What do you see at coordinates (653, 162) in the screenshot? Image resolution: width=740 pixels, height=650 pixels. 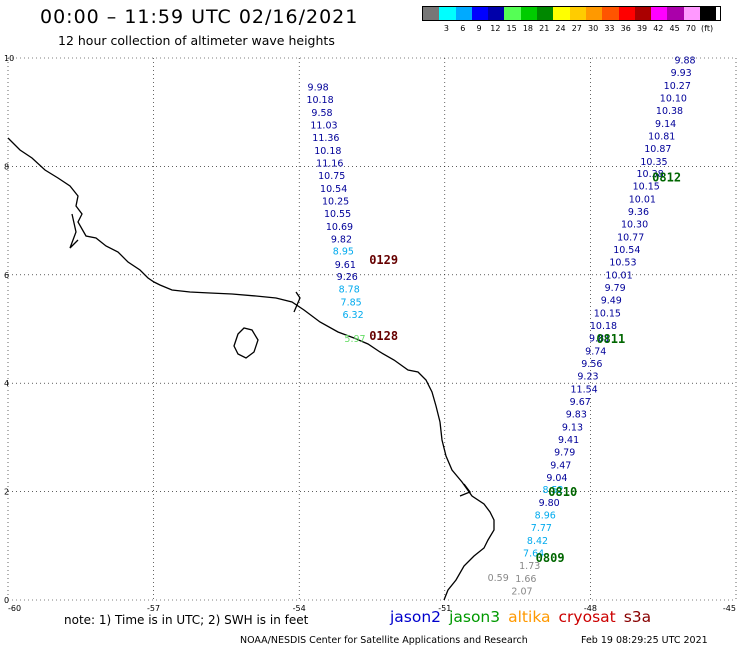 I see `wave-height-value: 10.35` at bounding box center [653, 162].